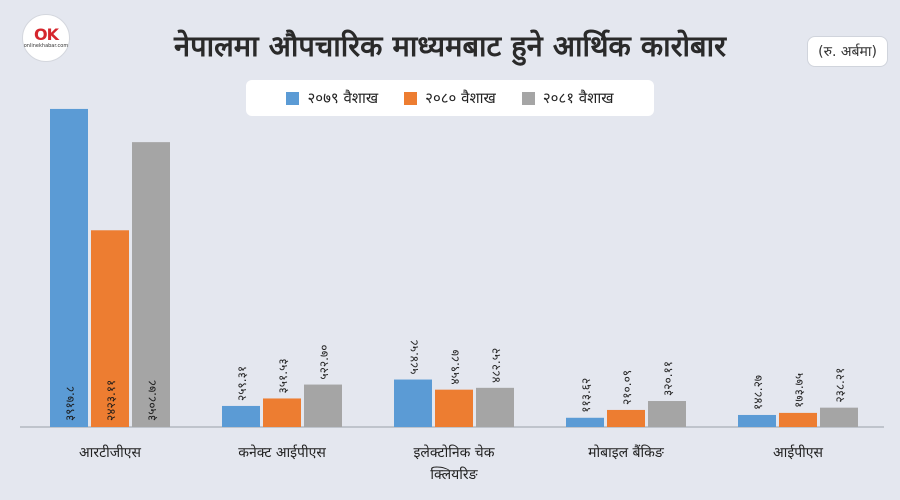 This screenshot has width=900, height=500. I want to click on category-label-0: आरटीजीएस, so click(110, 452).